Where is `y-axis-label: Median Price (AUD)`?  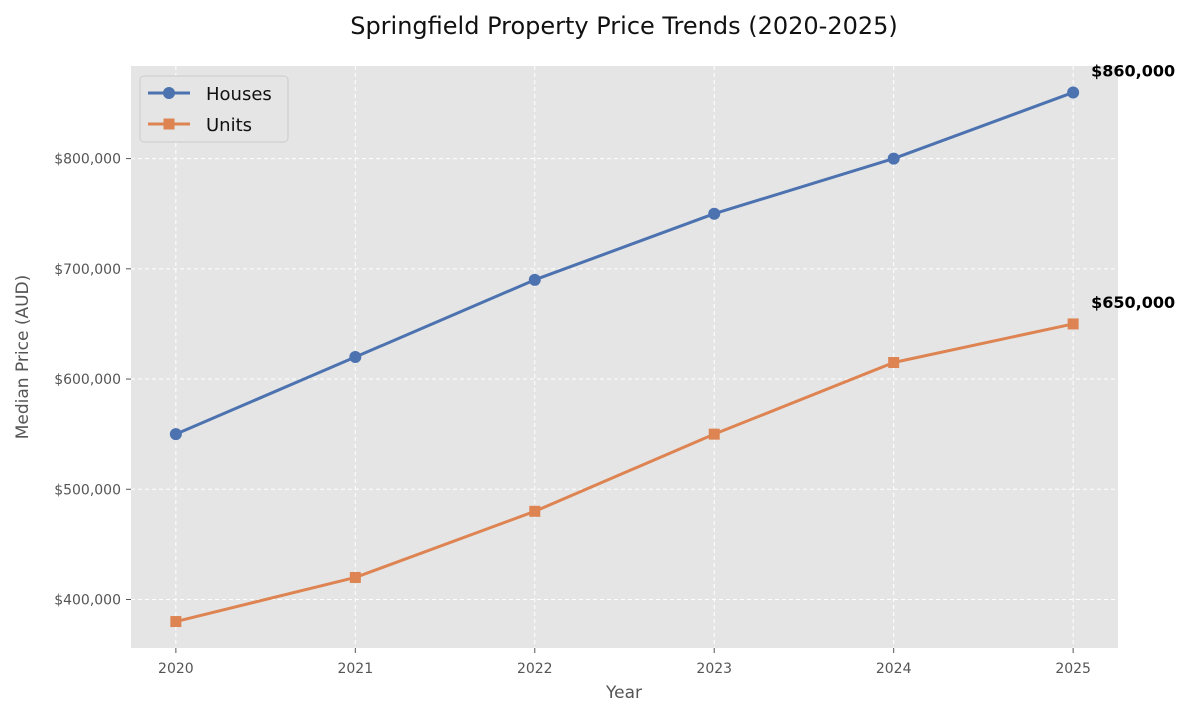 y-axis-label: Median Price (AUD) is located at coordinates (23, 357).